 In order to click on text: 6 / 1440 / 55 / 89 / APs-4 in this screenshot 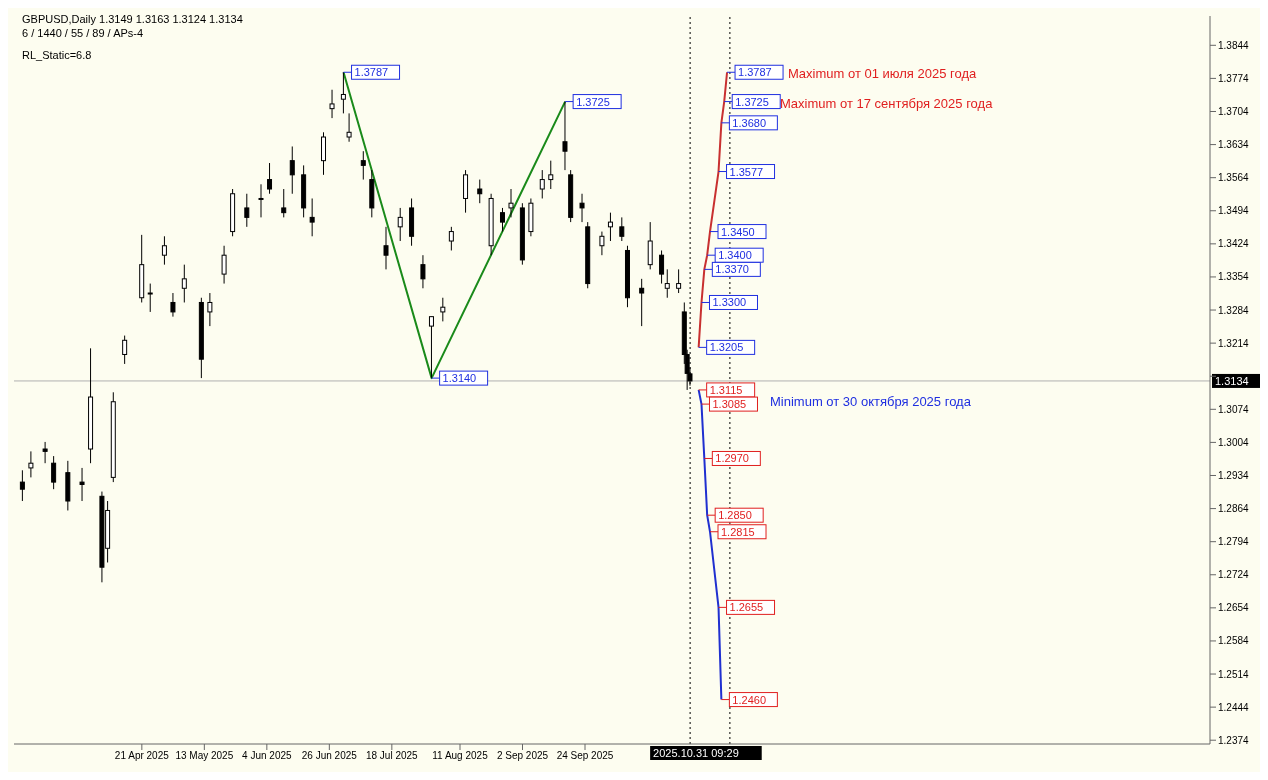, I will do `click(83, 33)`.